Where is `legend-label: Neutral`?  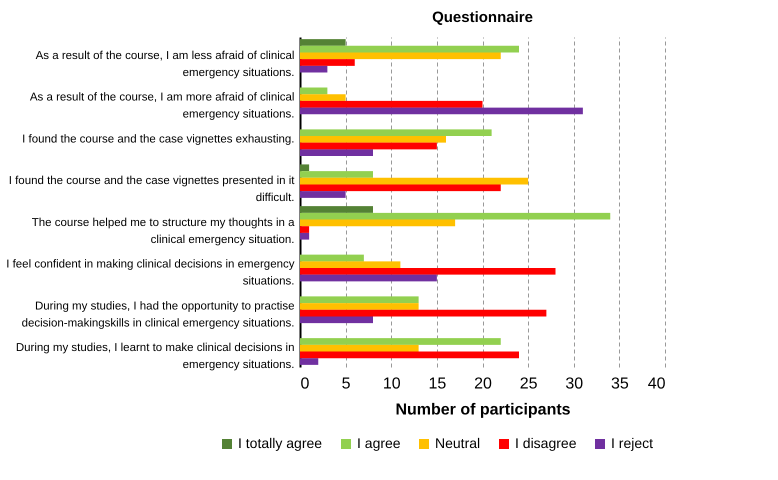
legend-label: Neutral is located at coordinates (457, 443).